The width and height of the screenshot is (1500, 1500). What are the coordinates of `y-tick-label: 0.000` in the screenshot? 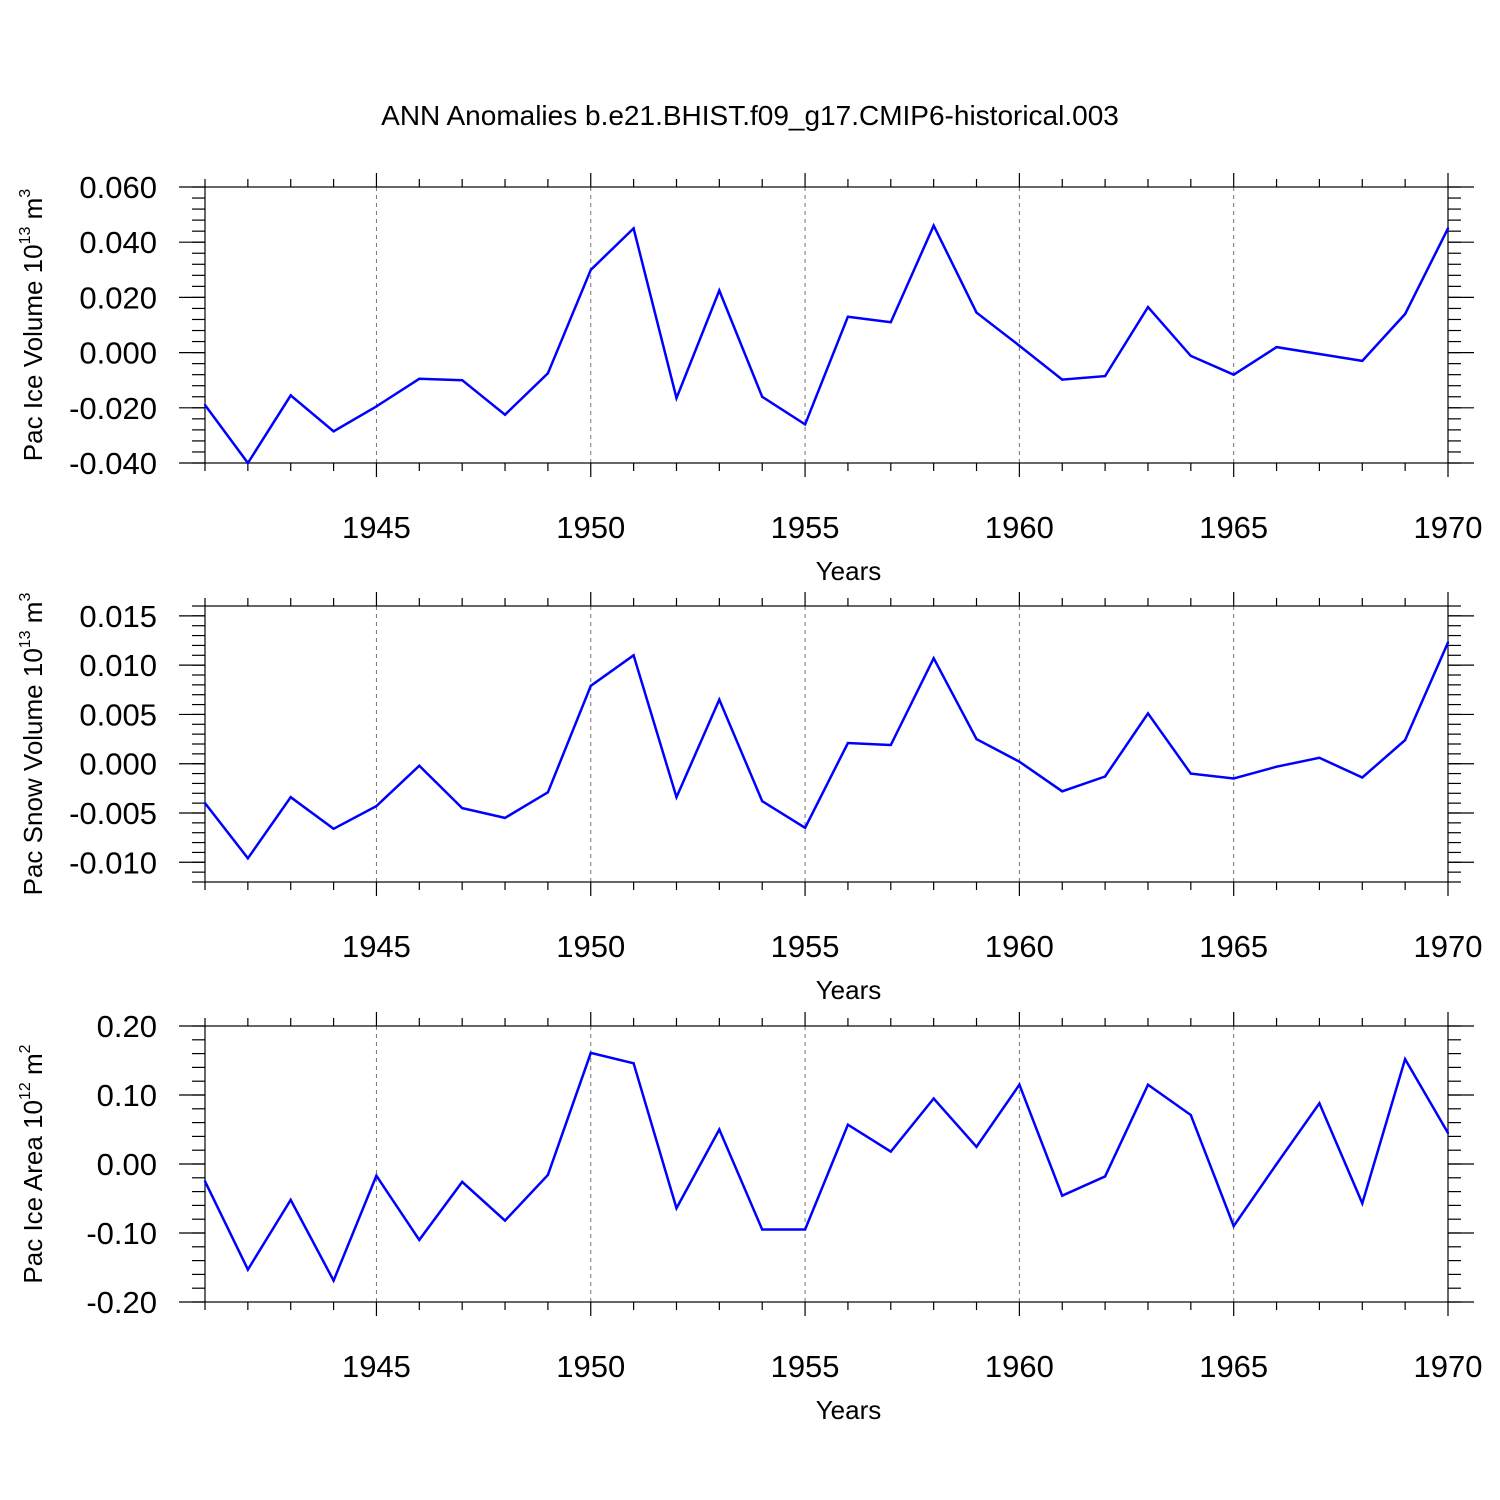 It's located at (118, 764).